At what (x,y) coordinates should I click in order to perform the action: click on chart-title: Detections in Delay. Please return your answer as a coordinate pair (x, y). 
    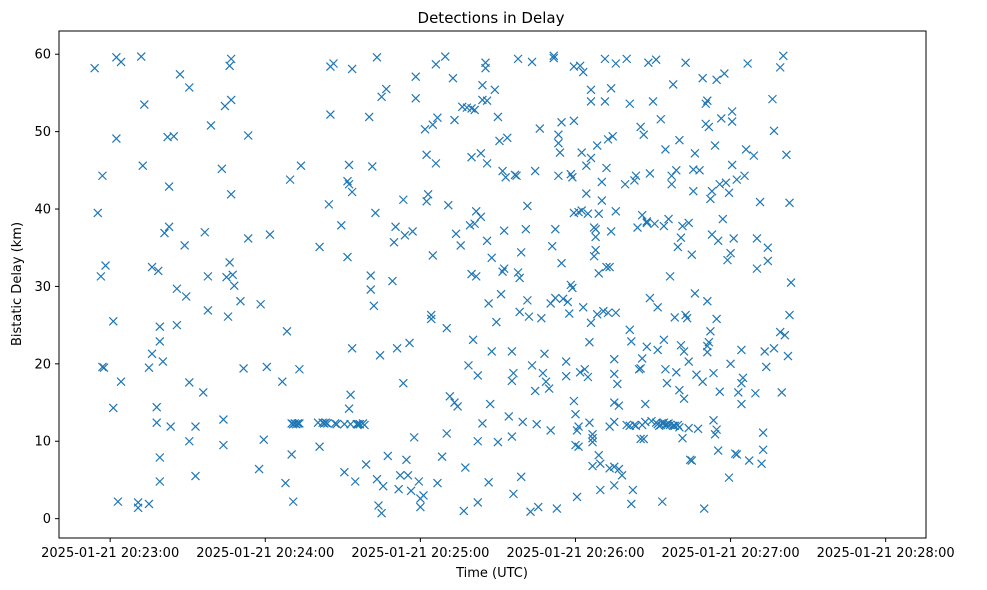
    Looking at the image, I should click on (491, 18).